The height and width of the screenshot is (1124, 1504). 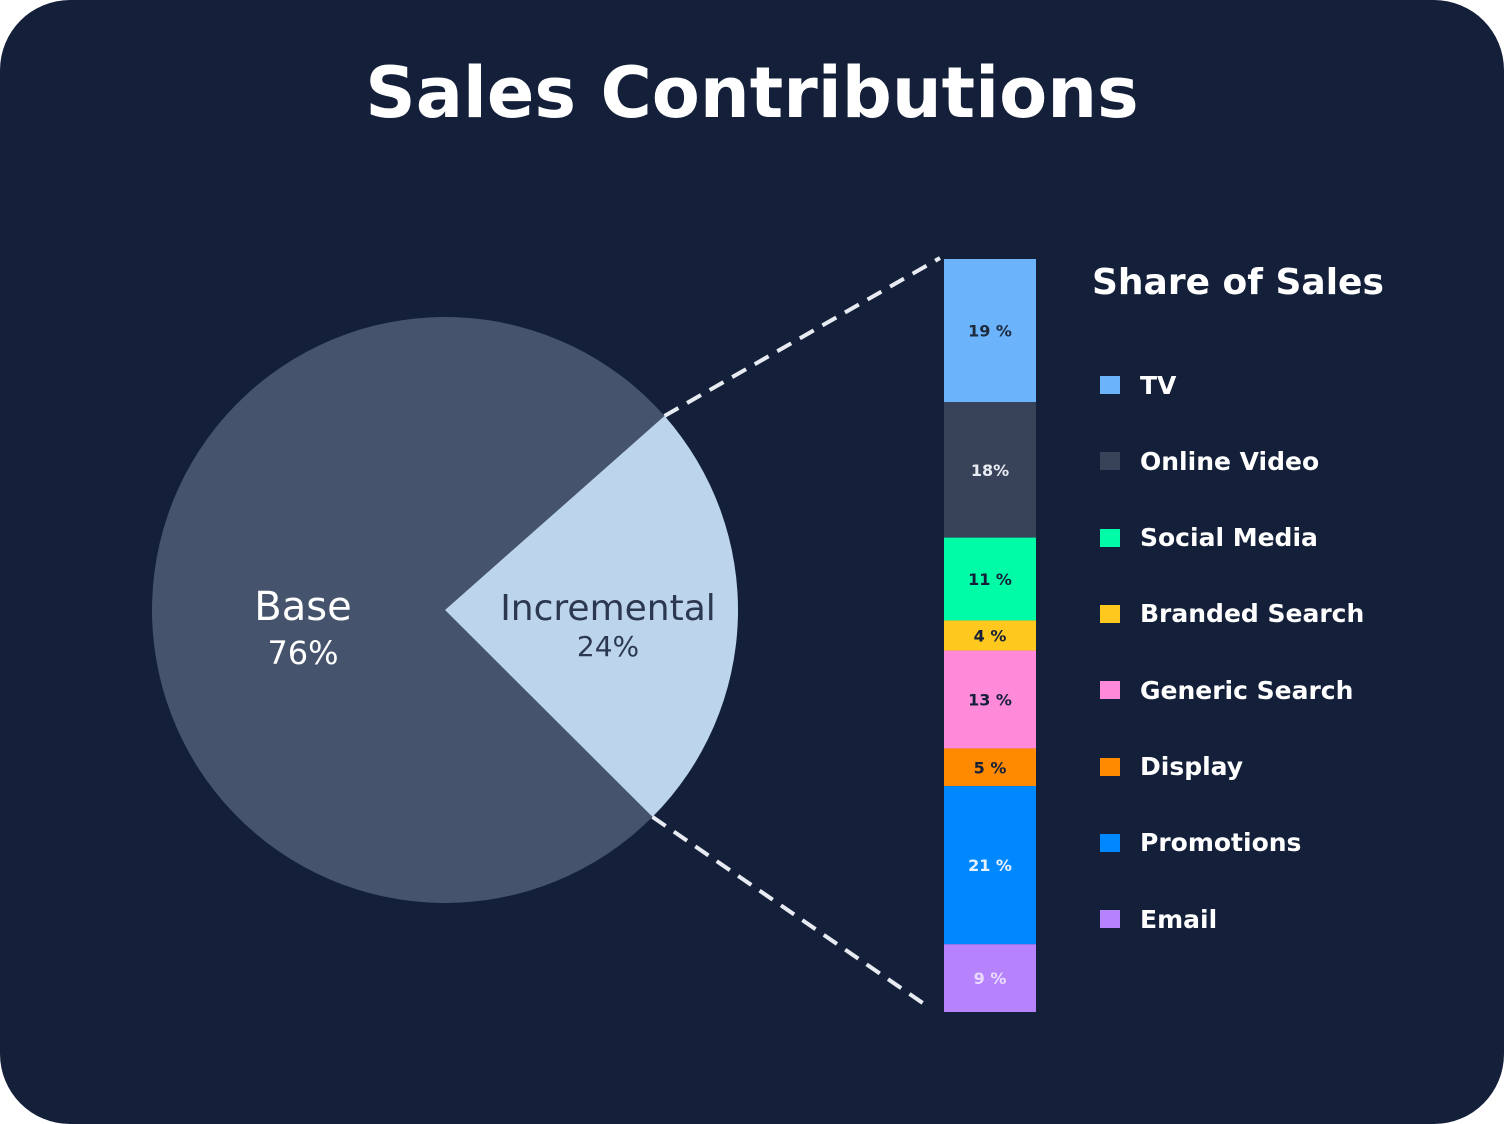 I want to click on bar-segment-social-media, so click(x=990, y=579).